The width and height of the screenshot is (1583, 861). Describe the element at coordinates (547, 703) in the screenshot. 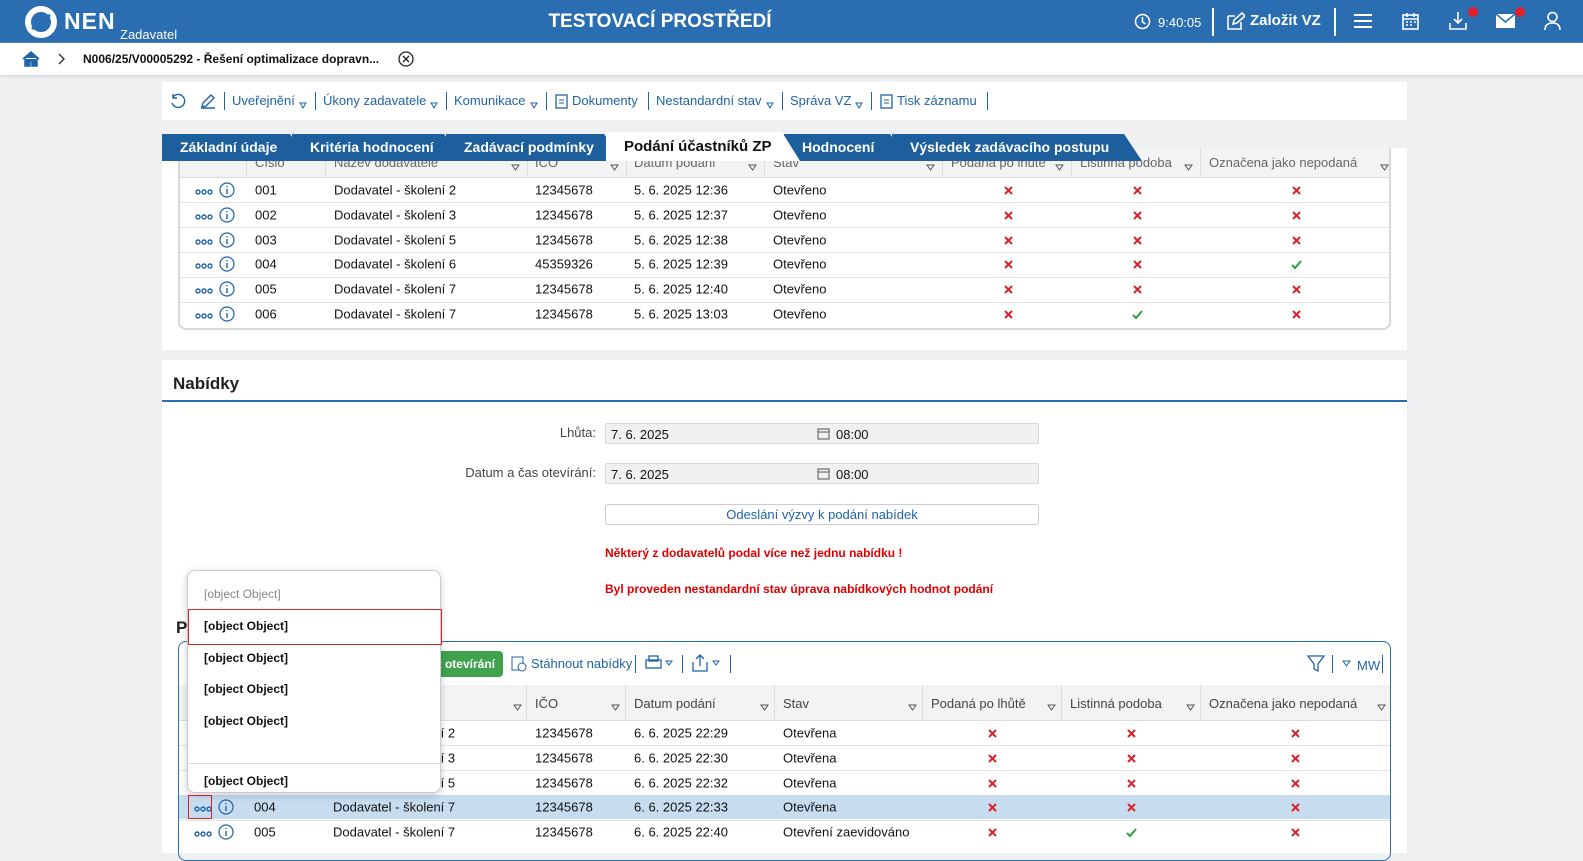

I see `column-header: IČO` at that location.